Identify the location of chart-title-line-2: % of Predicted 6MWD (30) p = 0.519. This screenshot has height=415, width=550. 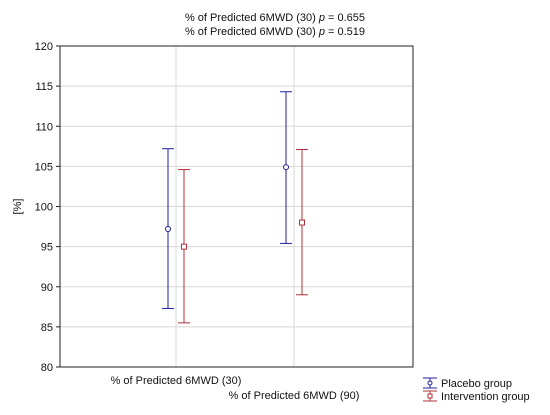
(275, 32).